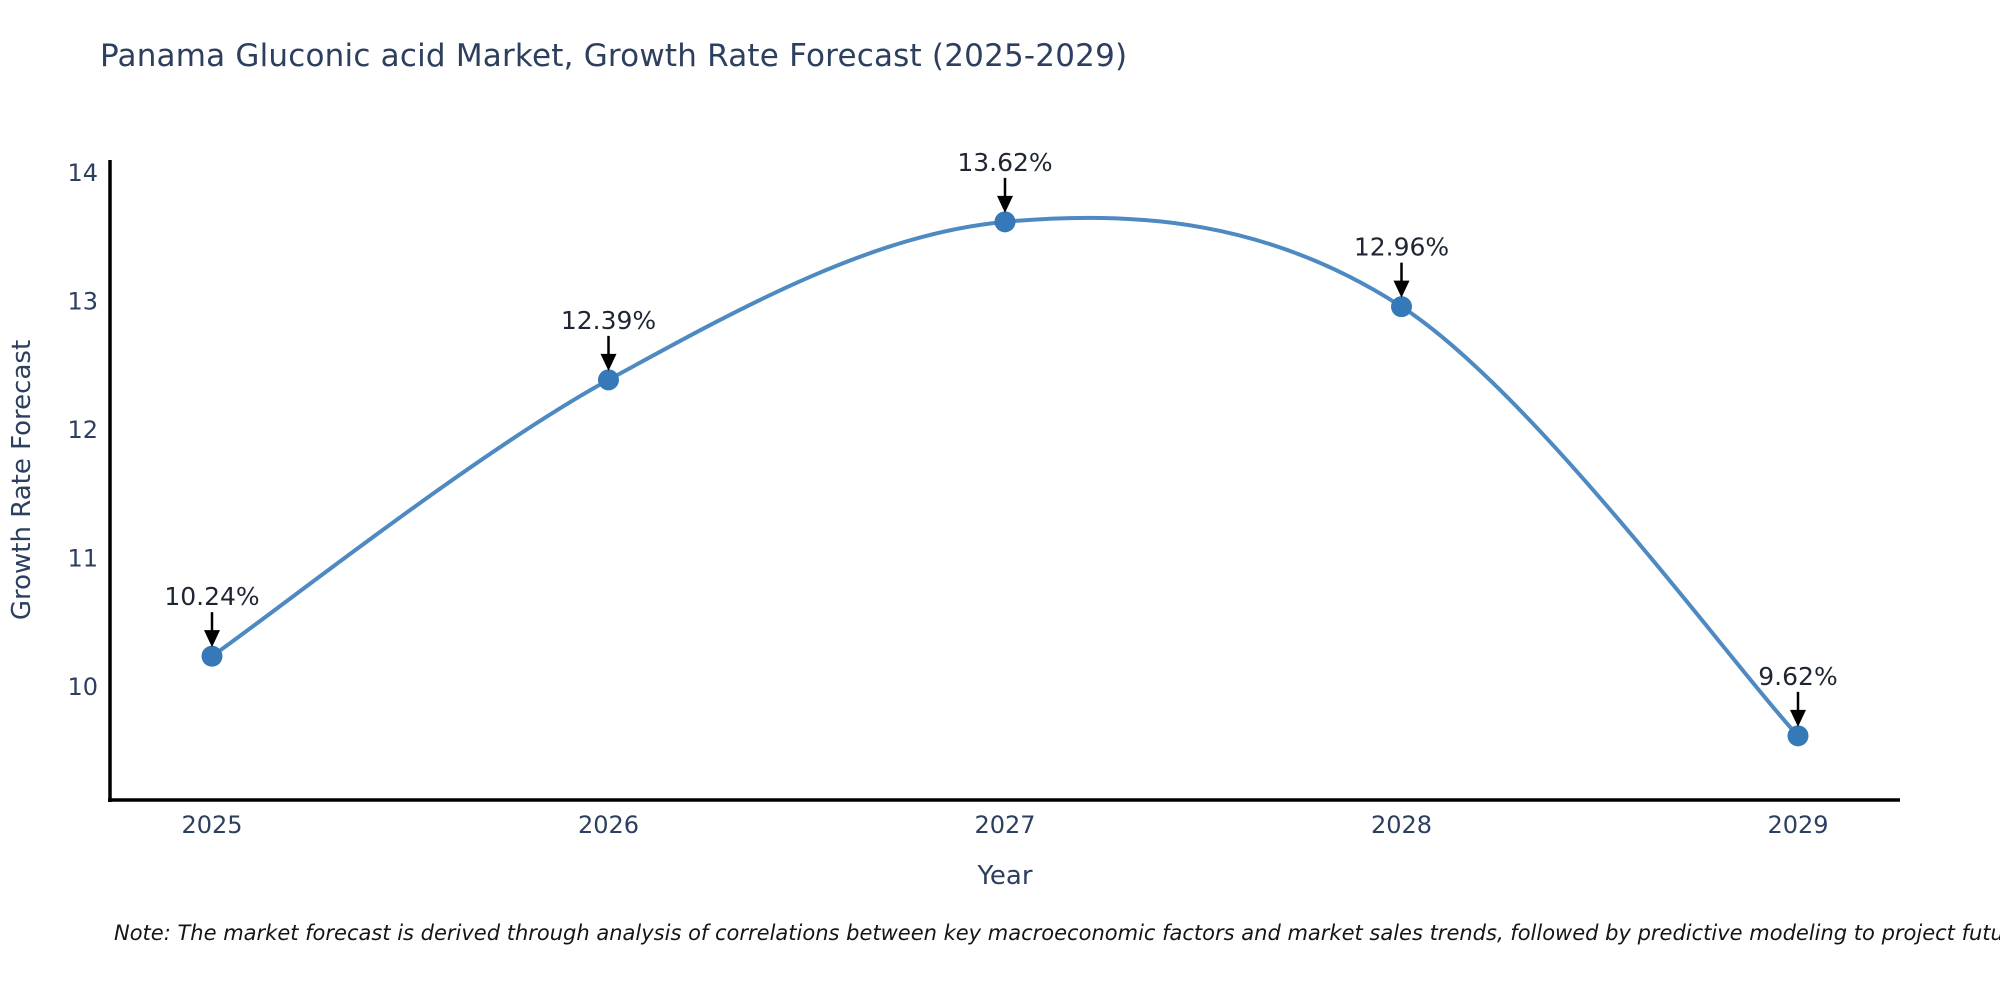  What do you see at coordinates (1401, 307) in the screenshot?
I see `data-point-2028` at bounding box center [1401, 307].